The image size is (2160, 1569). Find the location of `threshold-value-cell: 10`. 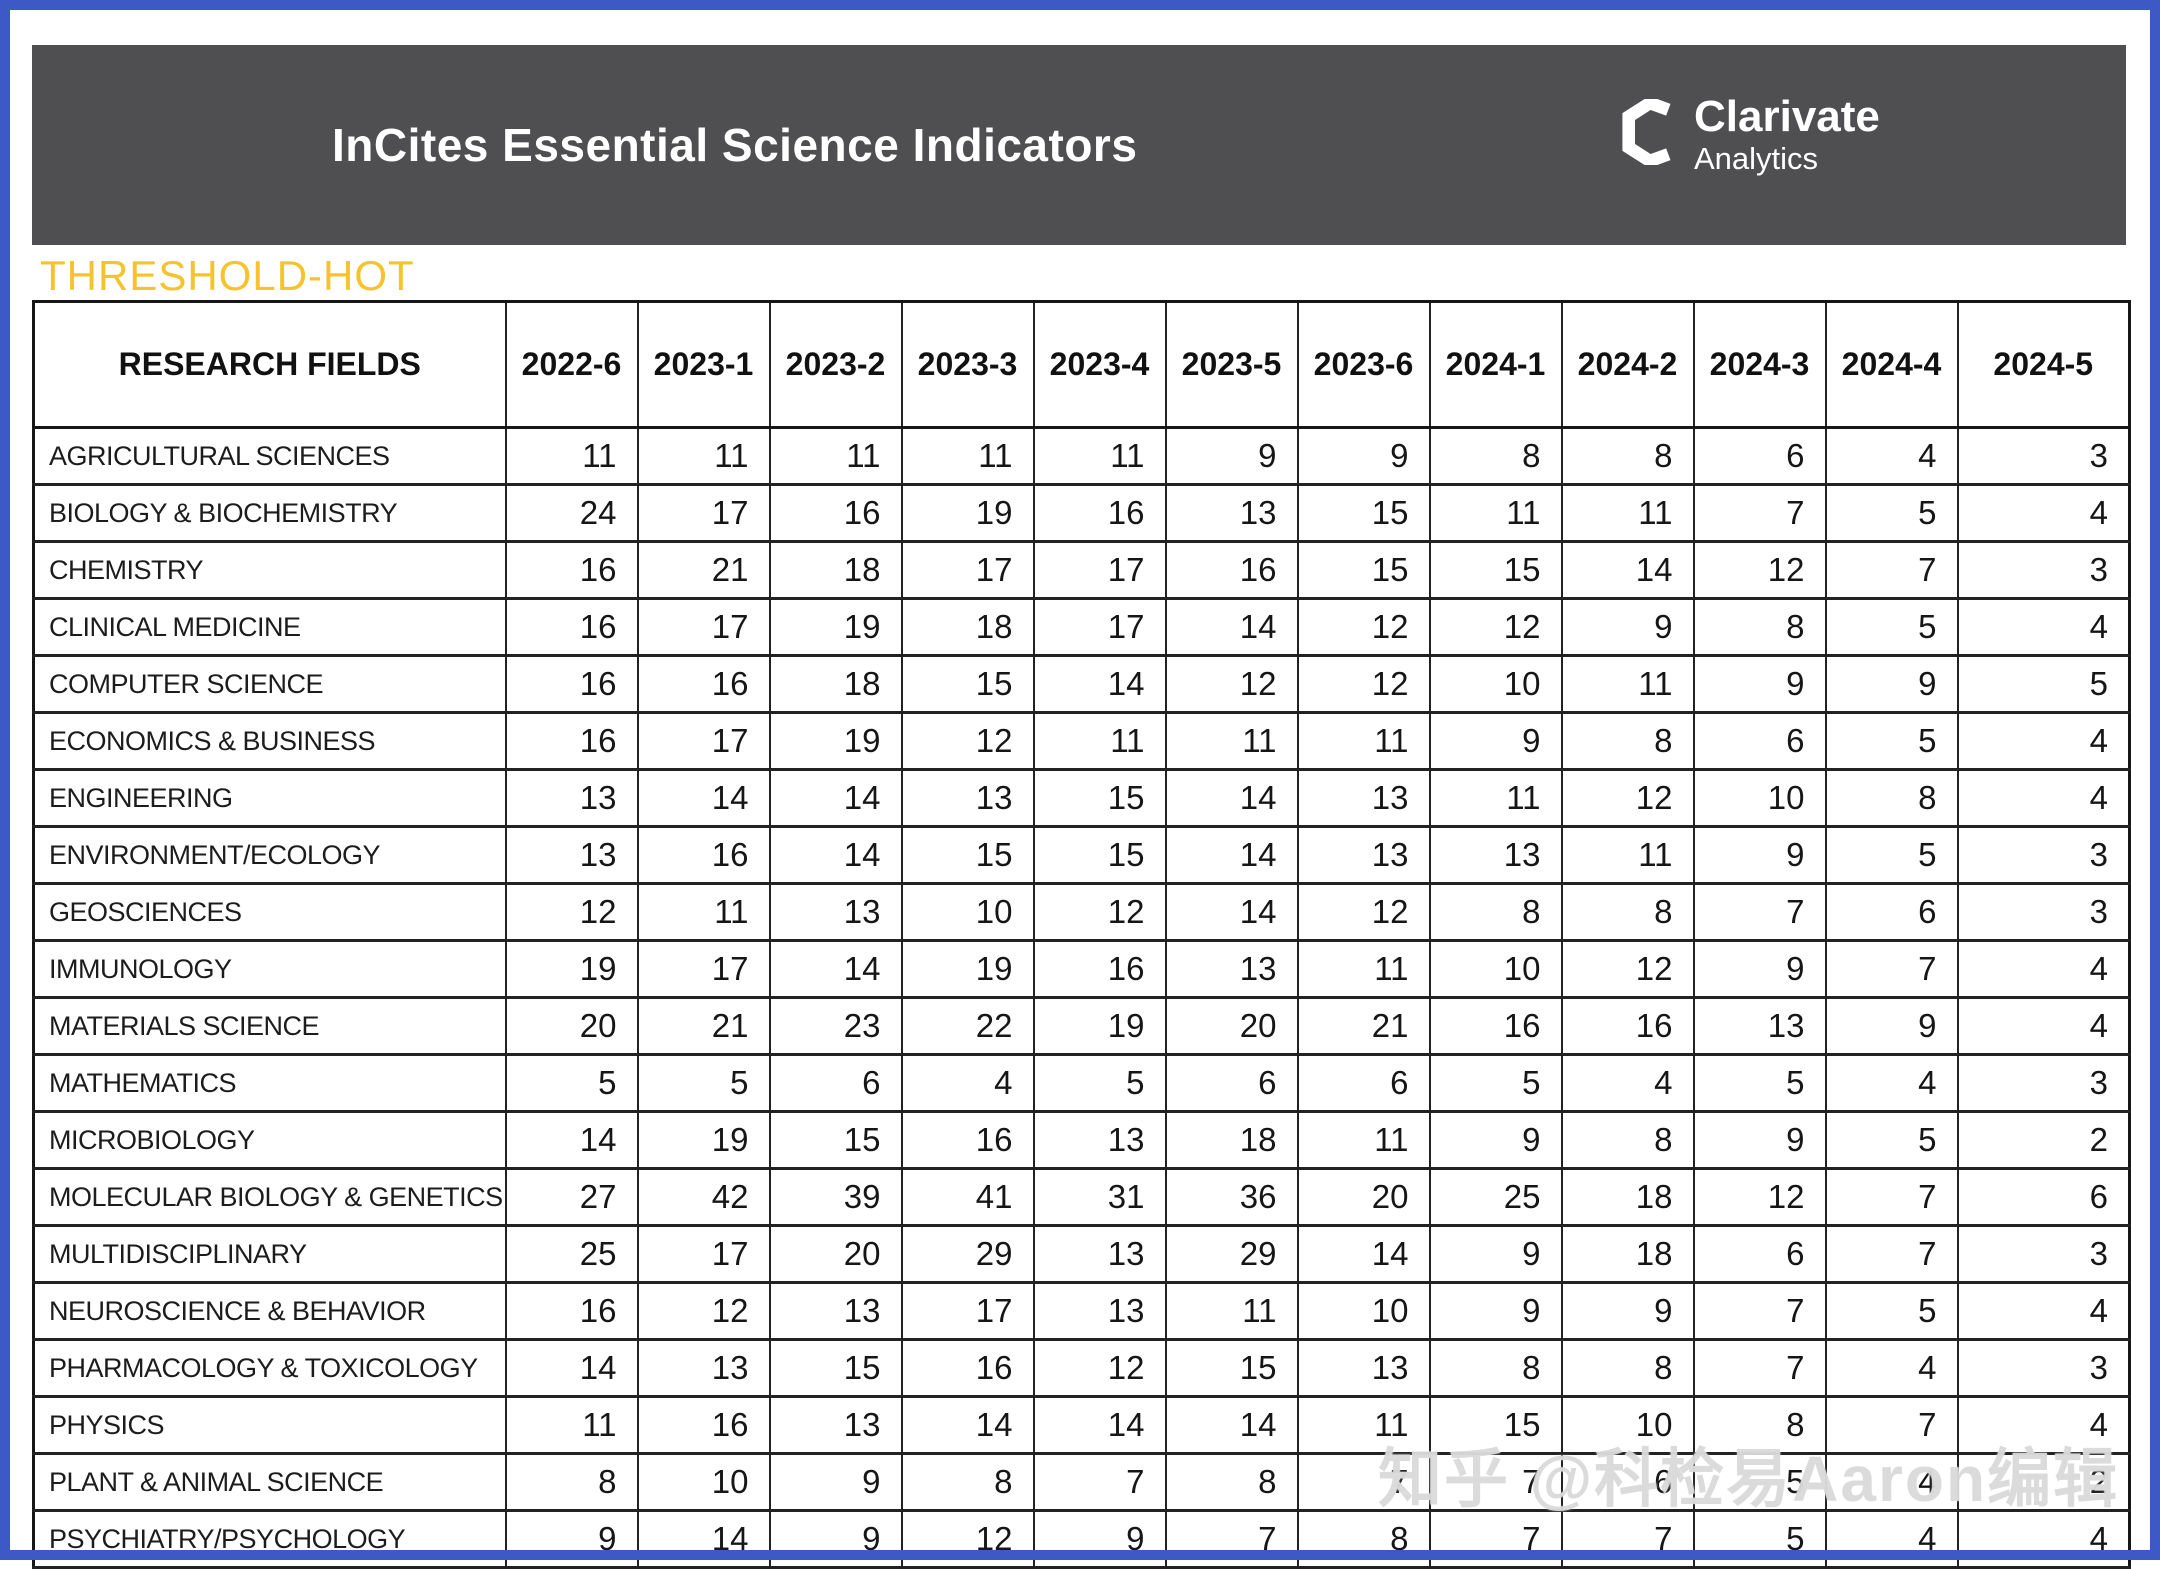

threshold-value-cell: 10 is located at coordinates (967, 912).